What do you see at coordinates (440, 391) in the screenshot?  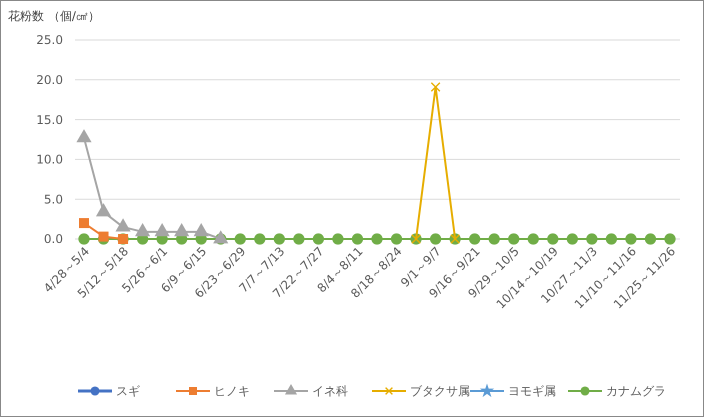 I see `legend-label: ブタクサ属` at bounding box center [440, 391].